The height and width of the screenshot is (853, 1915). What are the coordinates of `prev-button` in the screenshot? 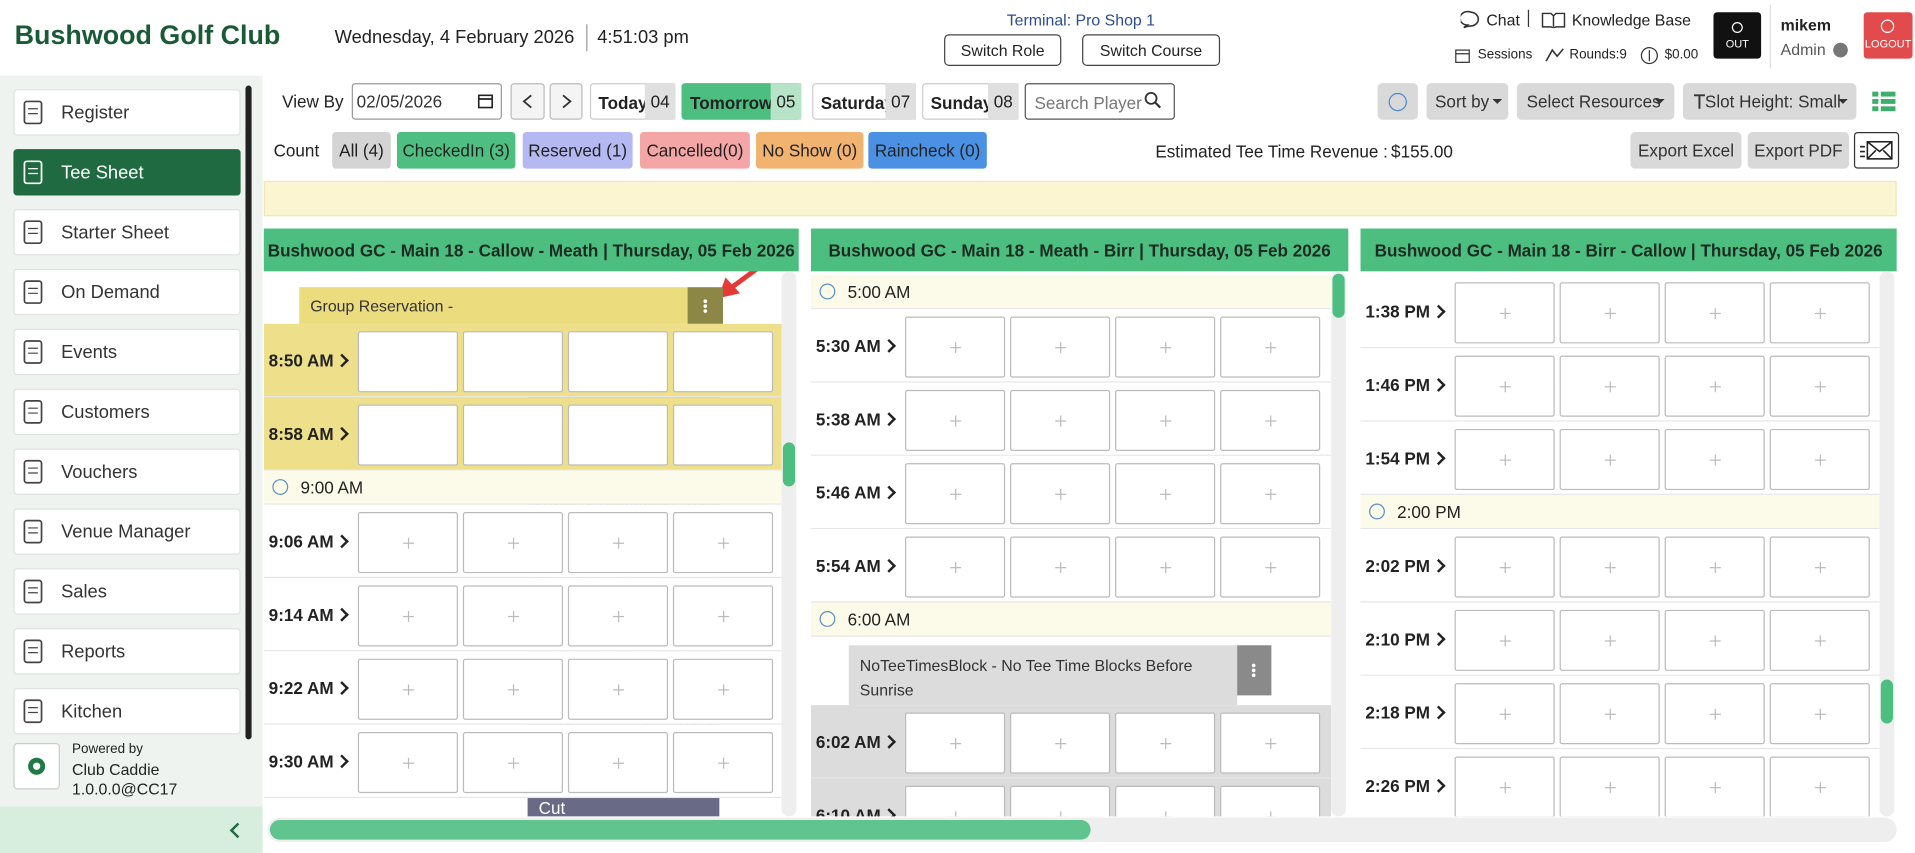 It's located at (527, 101).